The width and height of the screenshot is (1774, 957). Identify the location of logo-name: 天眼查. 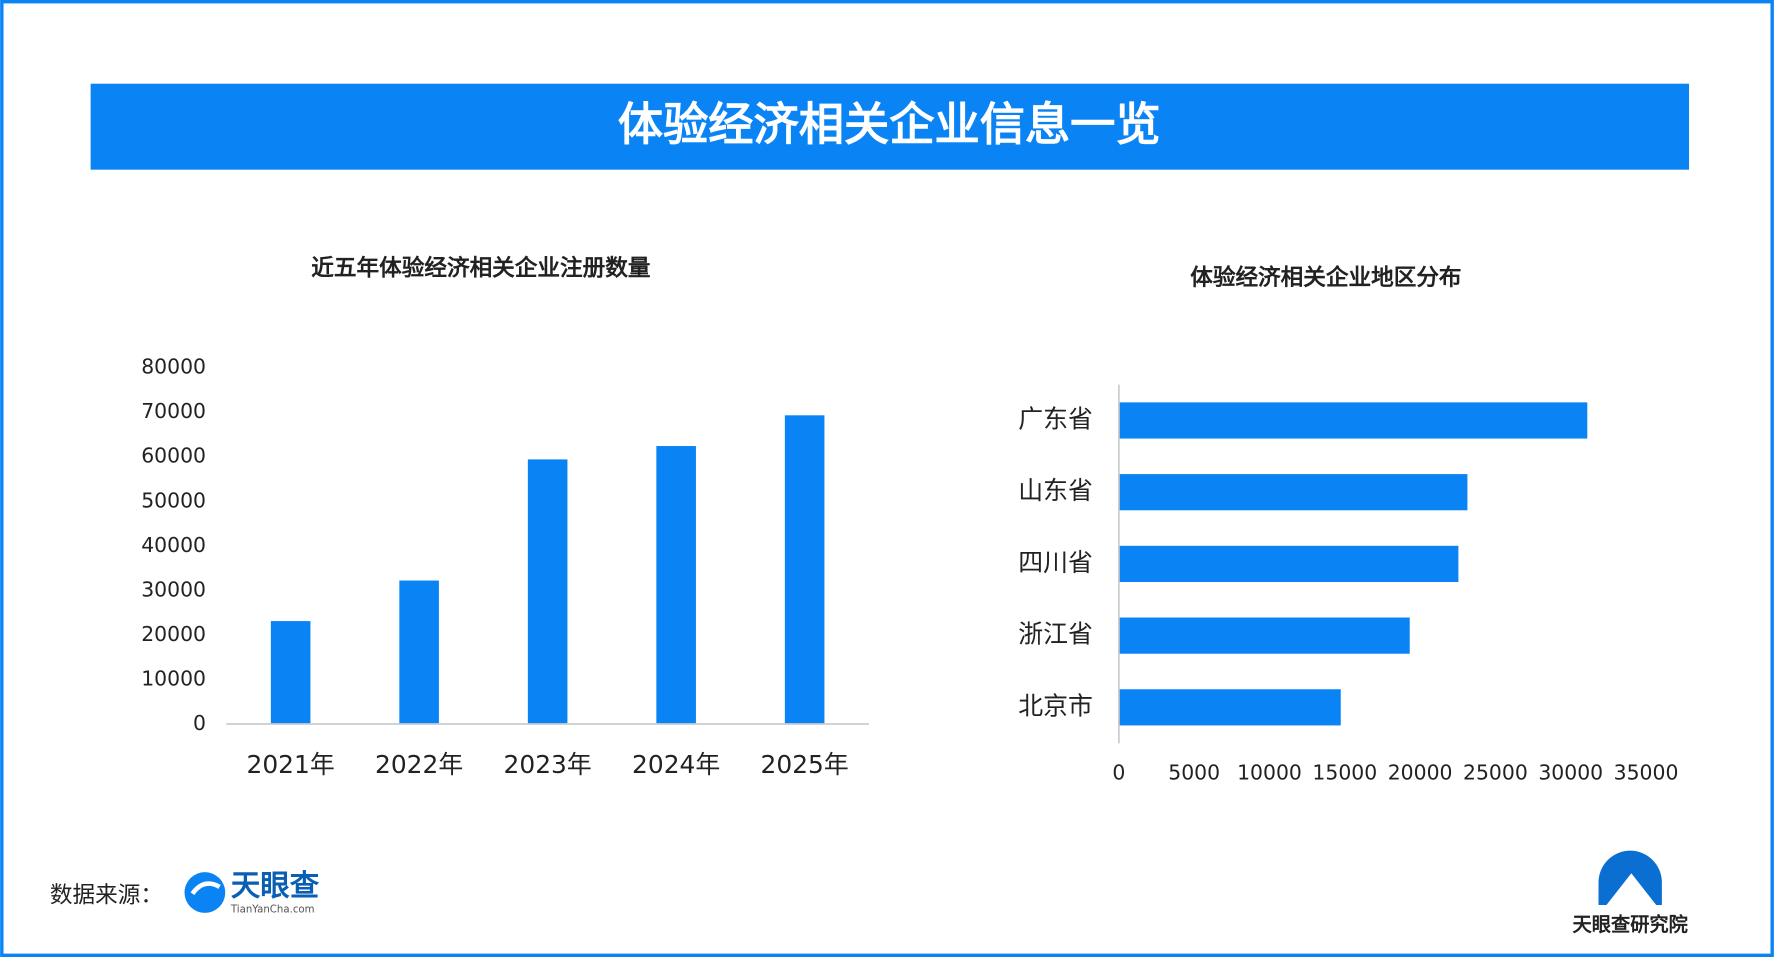
(275, 885).